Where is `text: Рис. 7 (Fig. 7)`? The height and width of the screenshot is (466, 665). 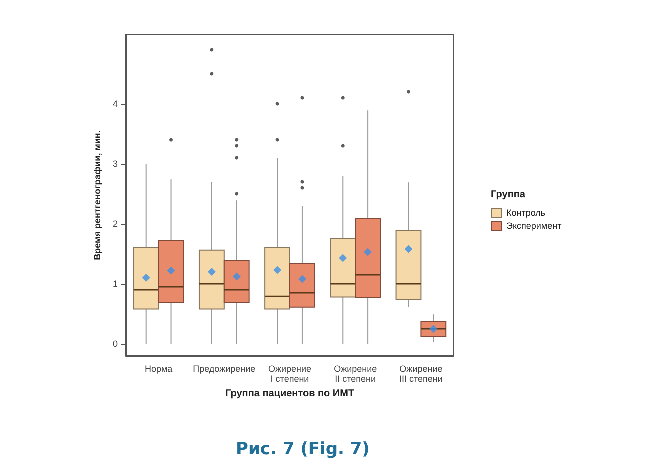 text: Рис. 7 (Fig. 7) is located at coordinates (303, 450).